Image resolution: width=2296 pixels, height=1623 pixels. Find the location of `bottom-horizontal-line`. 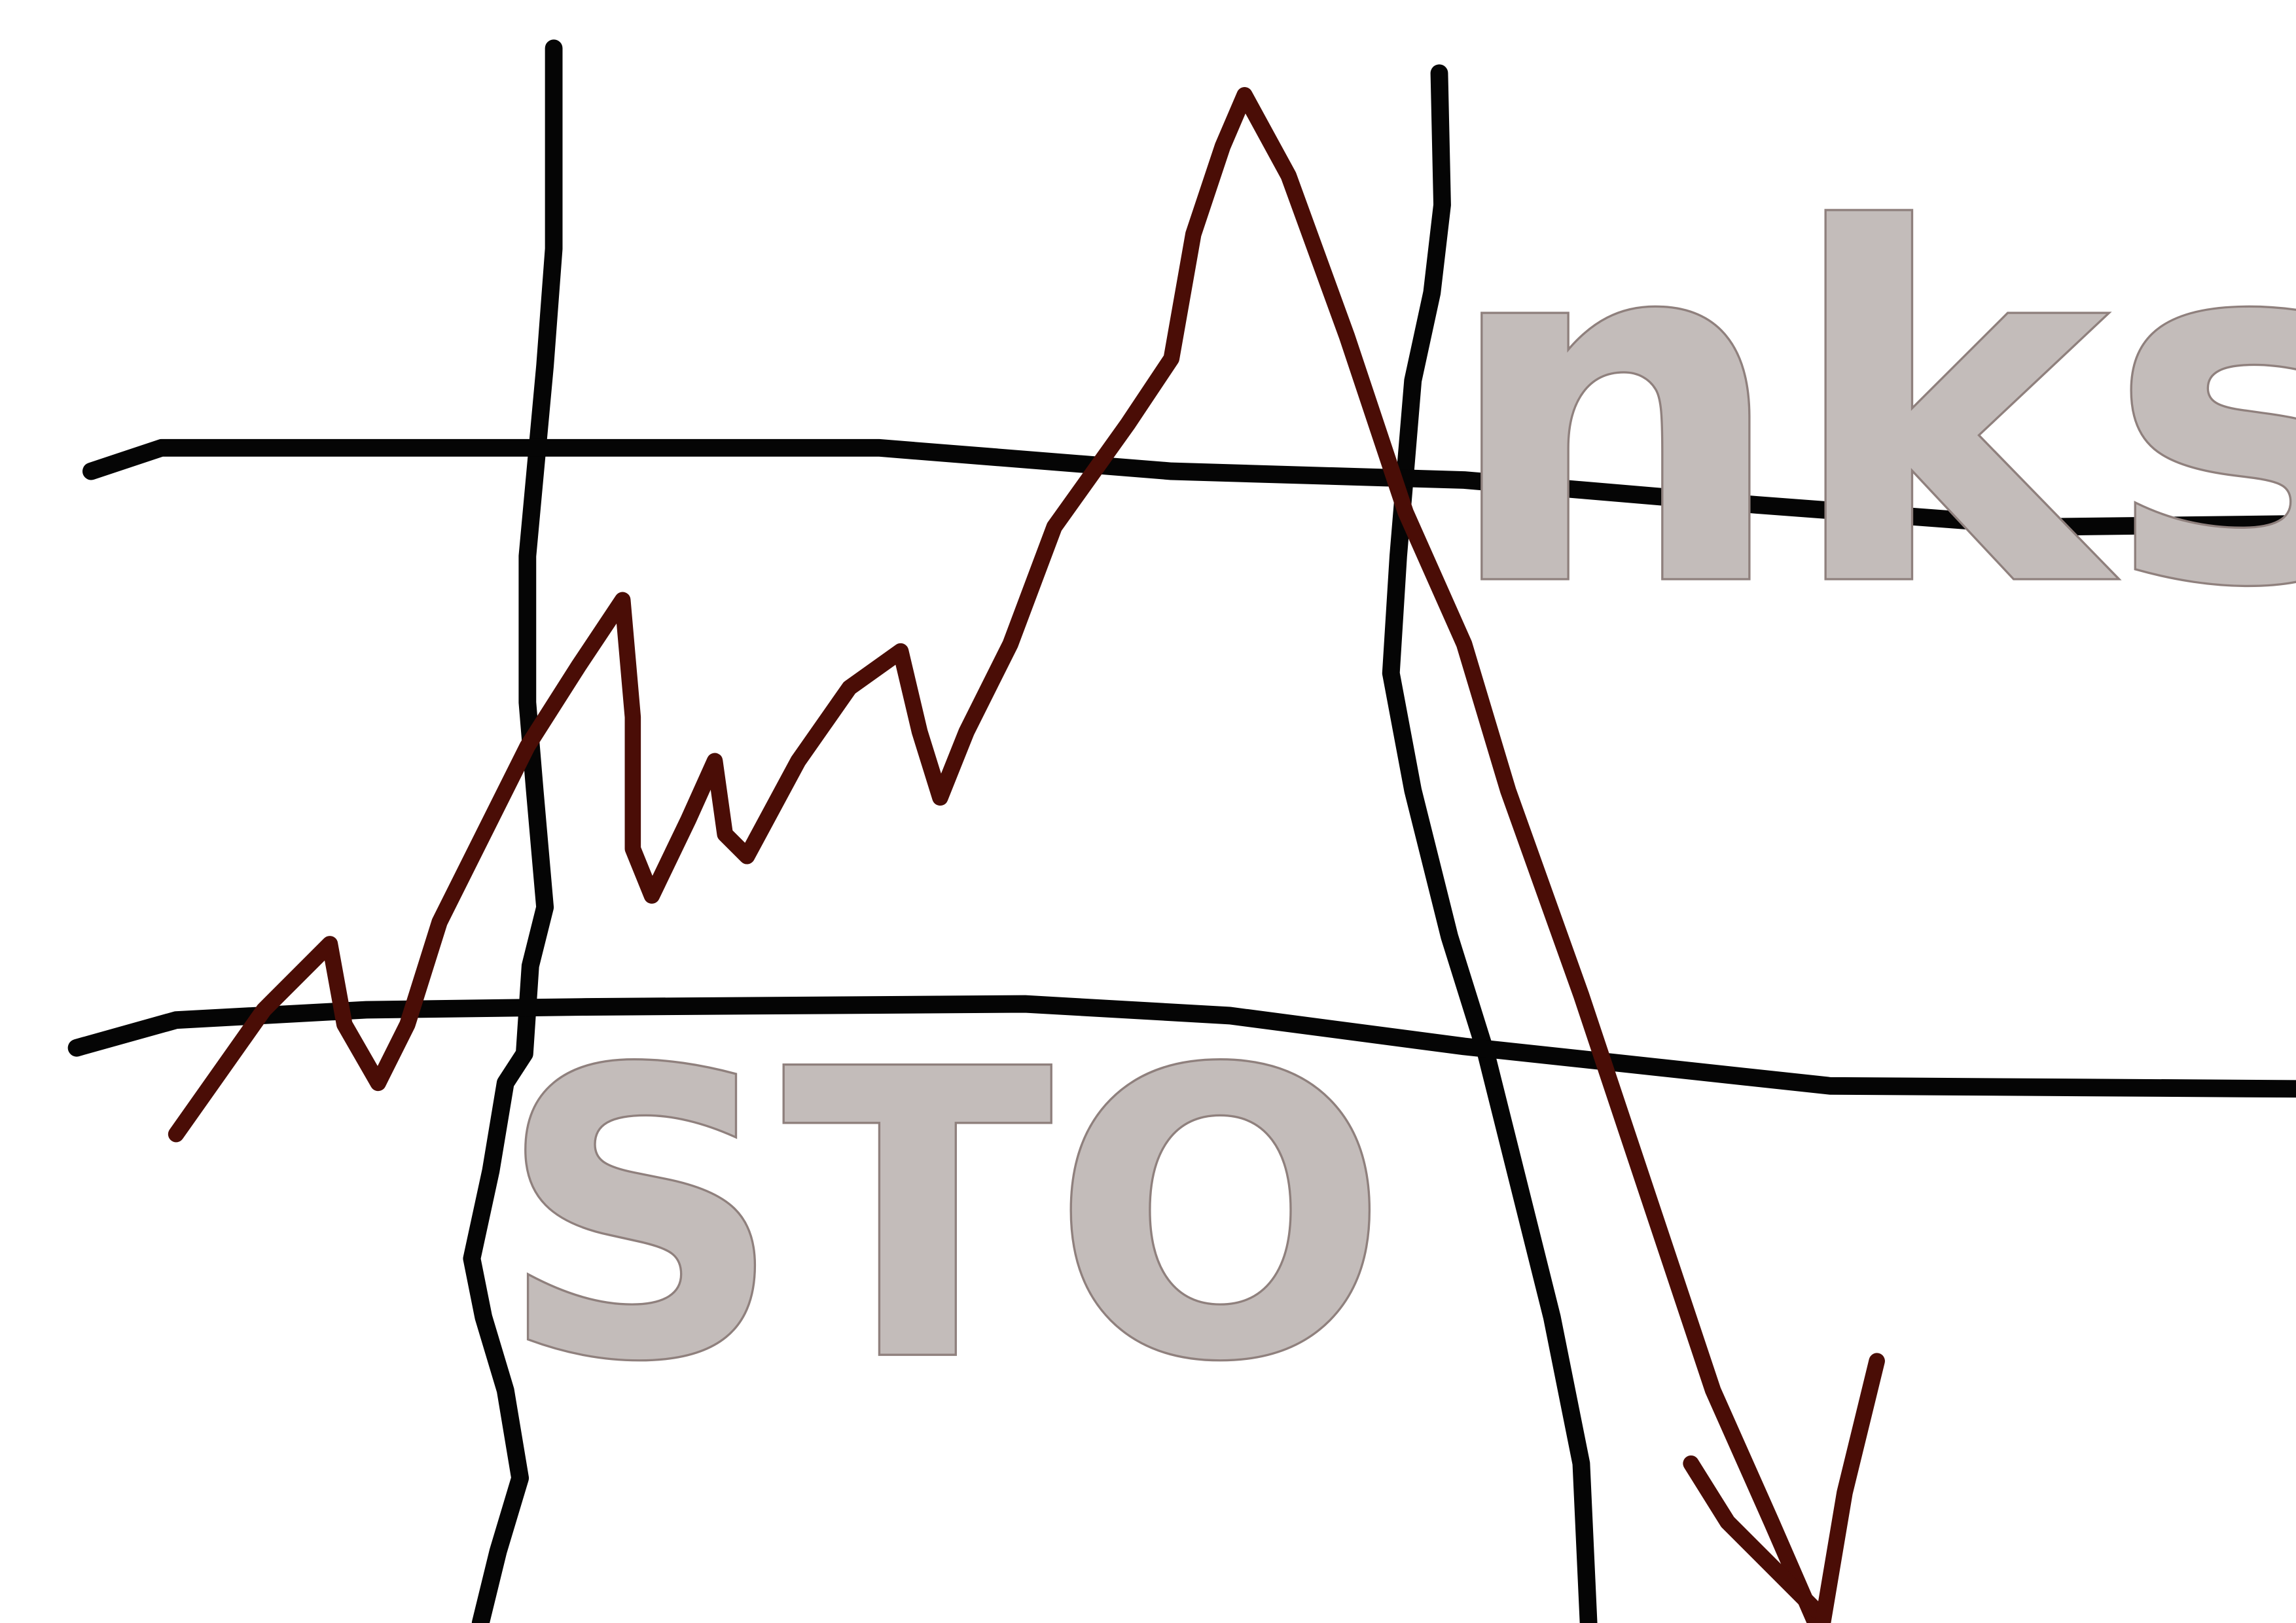

bottom-horizontal-line is located at coordinates (1181, 1046).